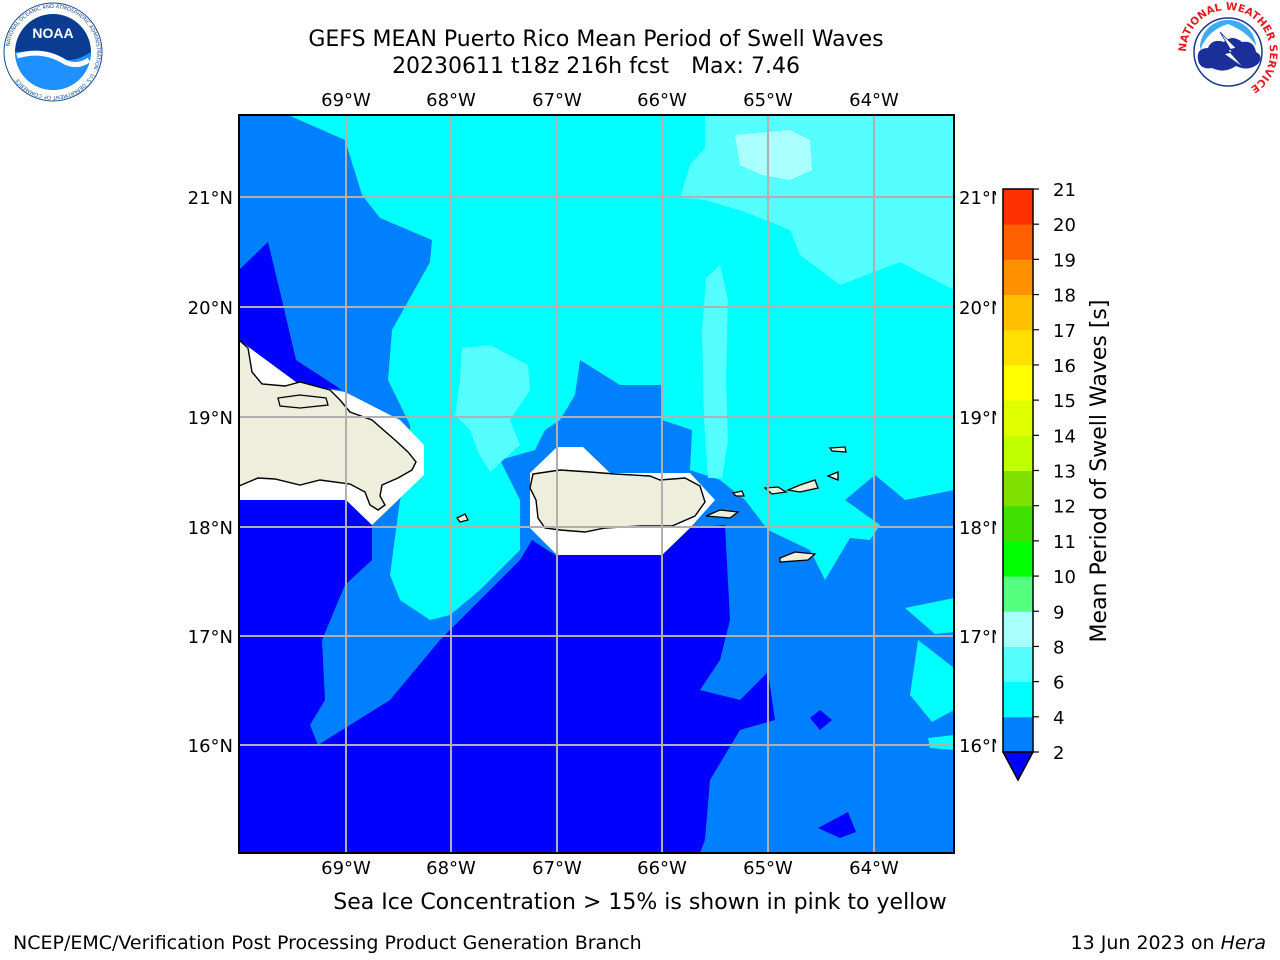 Image resolution: width=1280 pixels, height=960 pixels. I want to click on lat-label-left: 17°N, so click(210, 637).